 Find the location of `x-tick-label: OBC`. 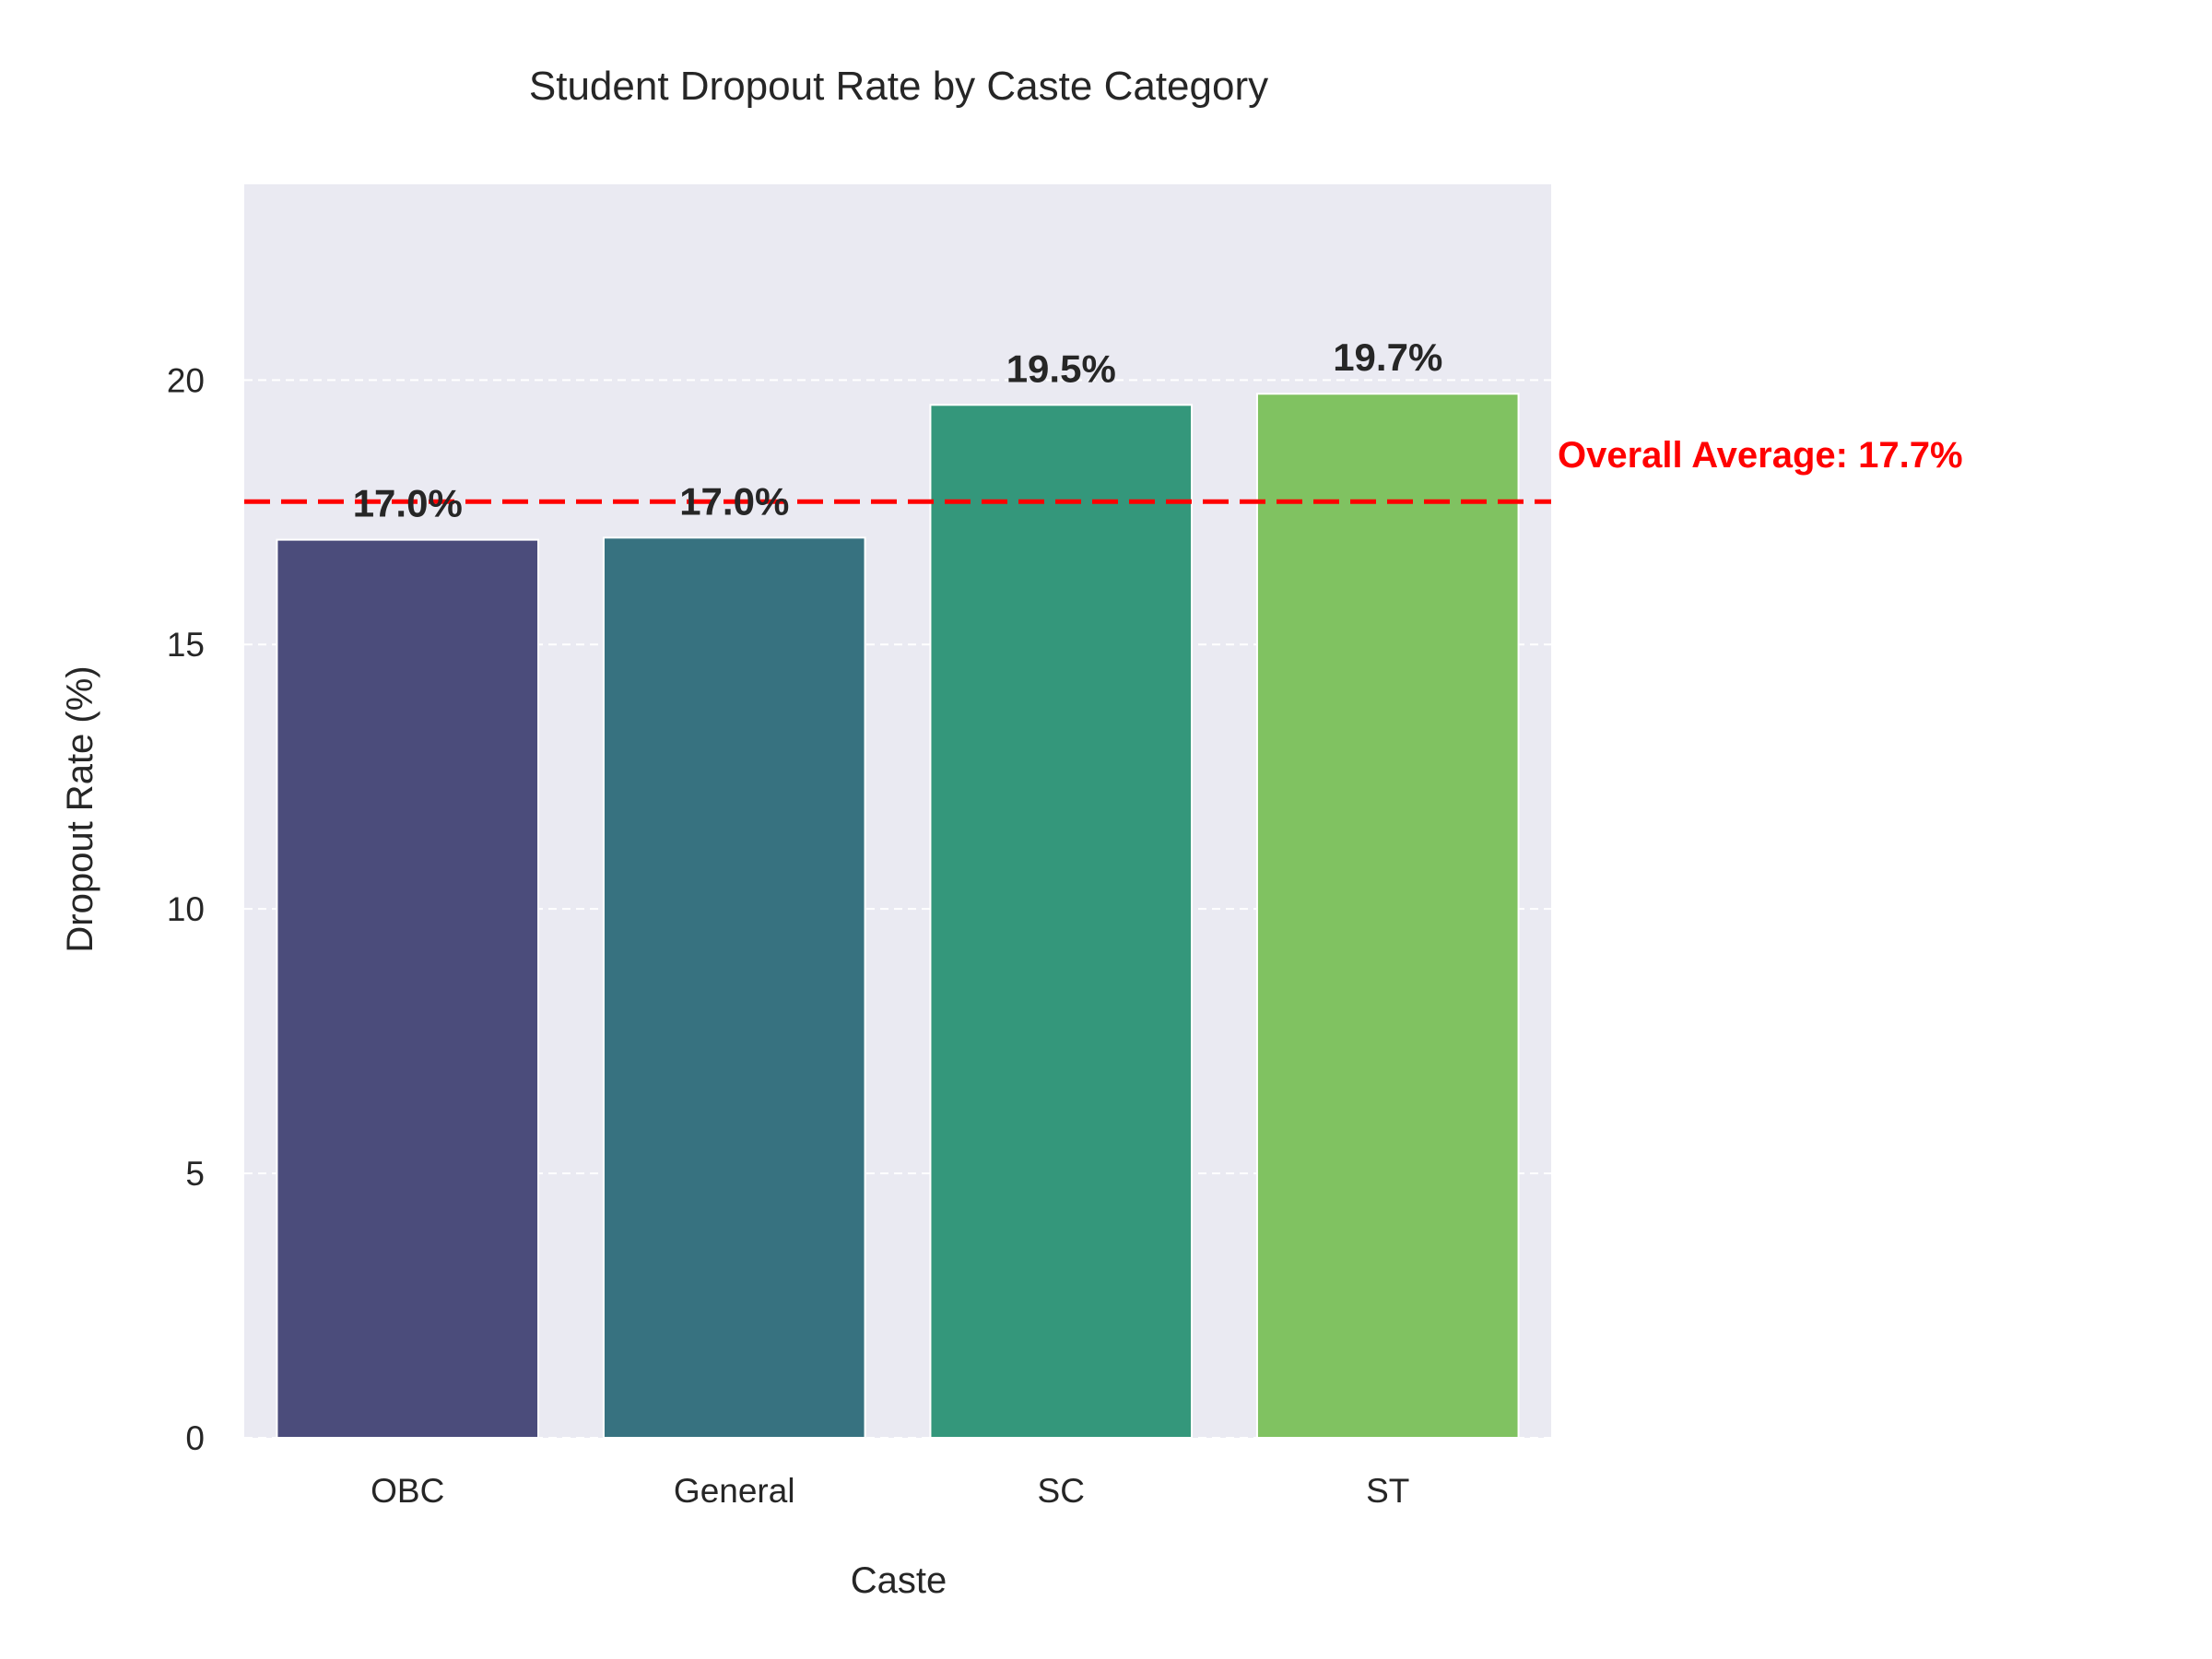

x-tick-label: OBC is located at coordinates (407, 1491).